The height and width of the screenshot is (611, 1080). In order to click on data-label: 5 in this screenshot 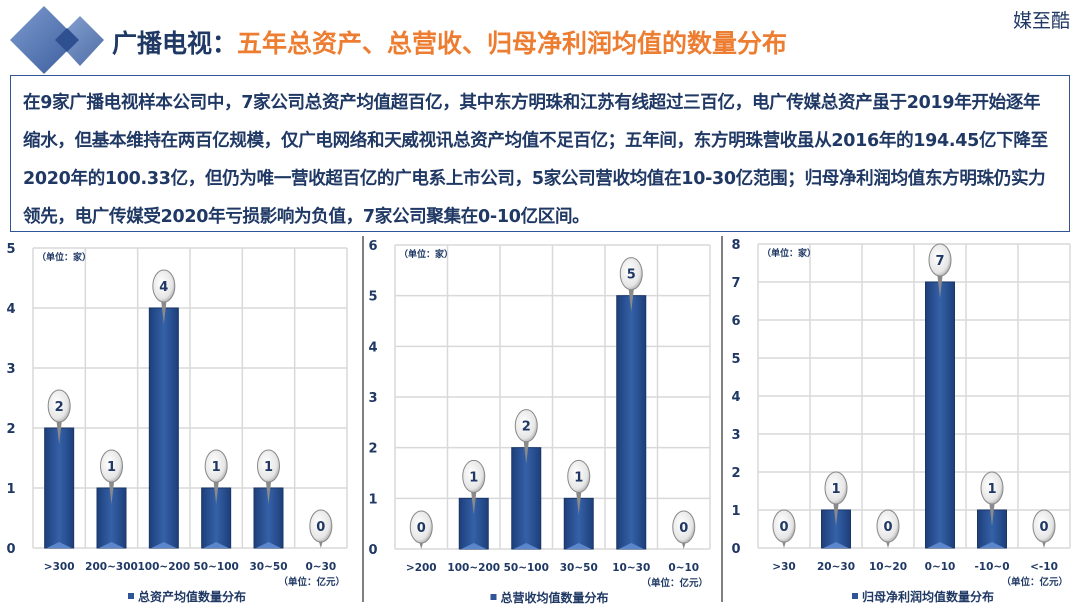, I will do `click(631, 275)`.